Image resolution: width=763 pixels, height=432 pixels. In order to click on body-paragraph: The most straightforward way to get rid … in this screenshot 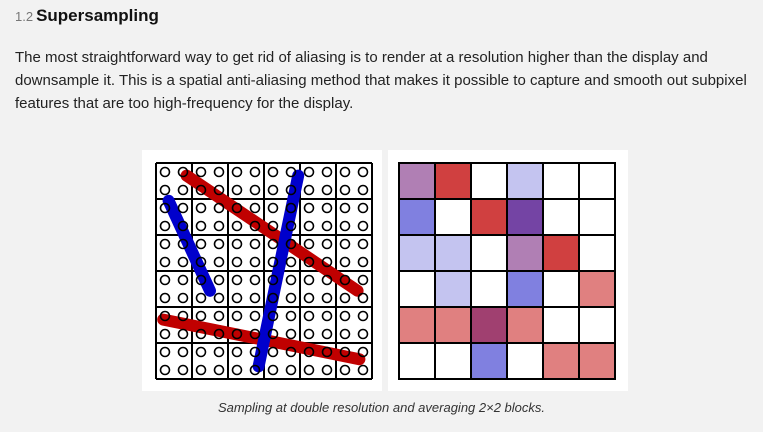, I will do `click(381, 80)`.